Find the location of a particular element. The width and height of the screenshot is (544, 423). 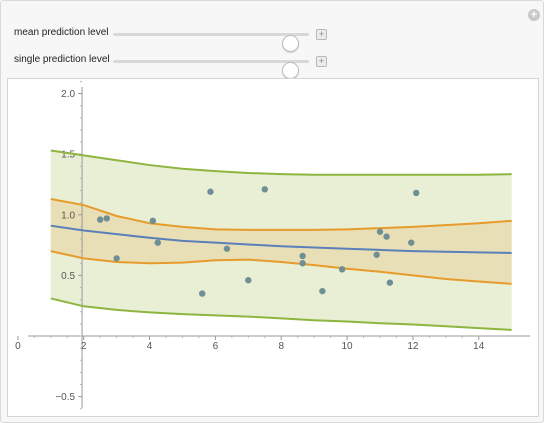

mean-prediction-slider is located at coordinates (211, 42).